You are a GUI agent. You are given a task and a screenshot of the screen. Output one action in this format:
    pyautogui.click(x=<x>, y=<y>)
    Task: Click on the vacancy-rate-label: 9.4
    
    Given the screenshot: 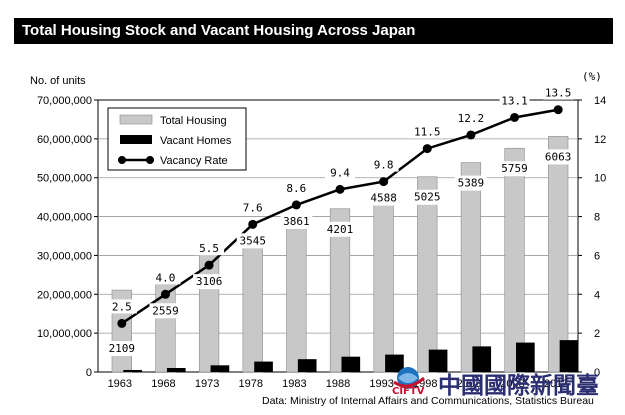 What is the action you would take?
    pyautogui.click(x=340, y=172)
    